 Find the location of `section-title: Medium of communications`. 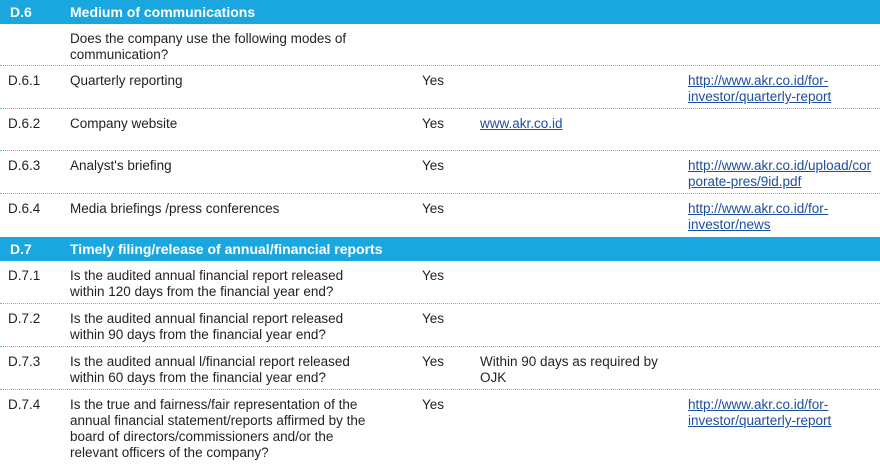

section-title: Medium of communications is located at coordinates (163, 12).